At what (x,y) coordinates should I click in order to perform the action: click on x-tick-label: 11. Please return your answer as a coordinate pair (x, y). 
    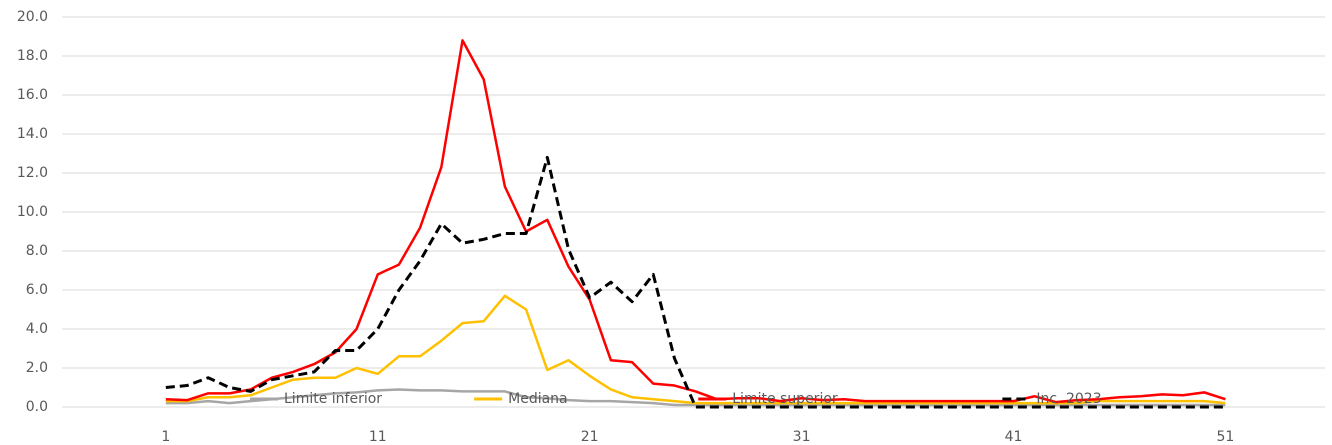
    Looking at the image, I should click on (378, 437).